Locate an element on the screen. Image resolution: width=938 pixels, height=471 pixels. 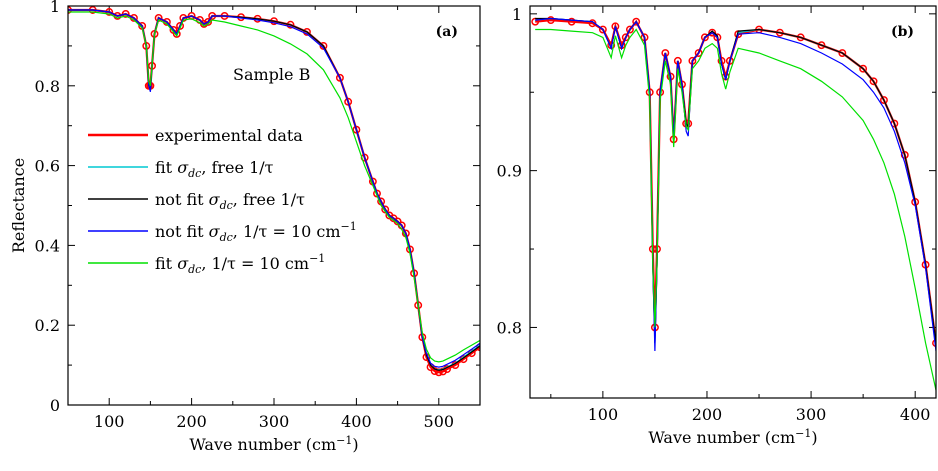
y-tick-label: 0.6 is located at coordinates (47, 166).